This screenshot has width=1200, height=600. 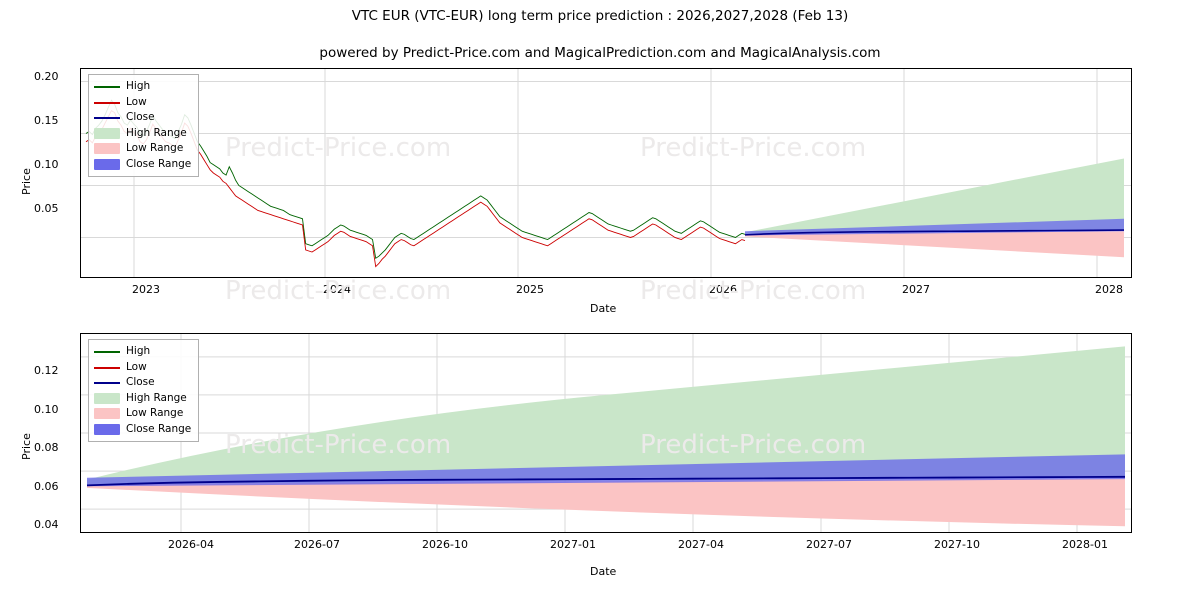 What do you see at coordinates (573, 544) in the screenshot?
I see `bottom-xtick-3: 2027-01` at bounding box center [573, 544].